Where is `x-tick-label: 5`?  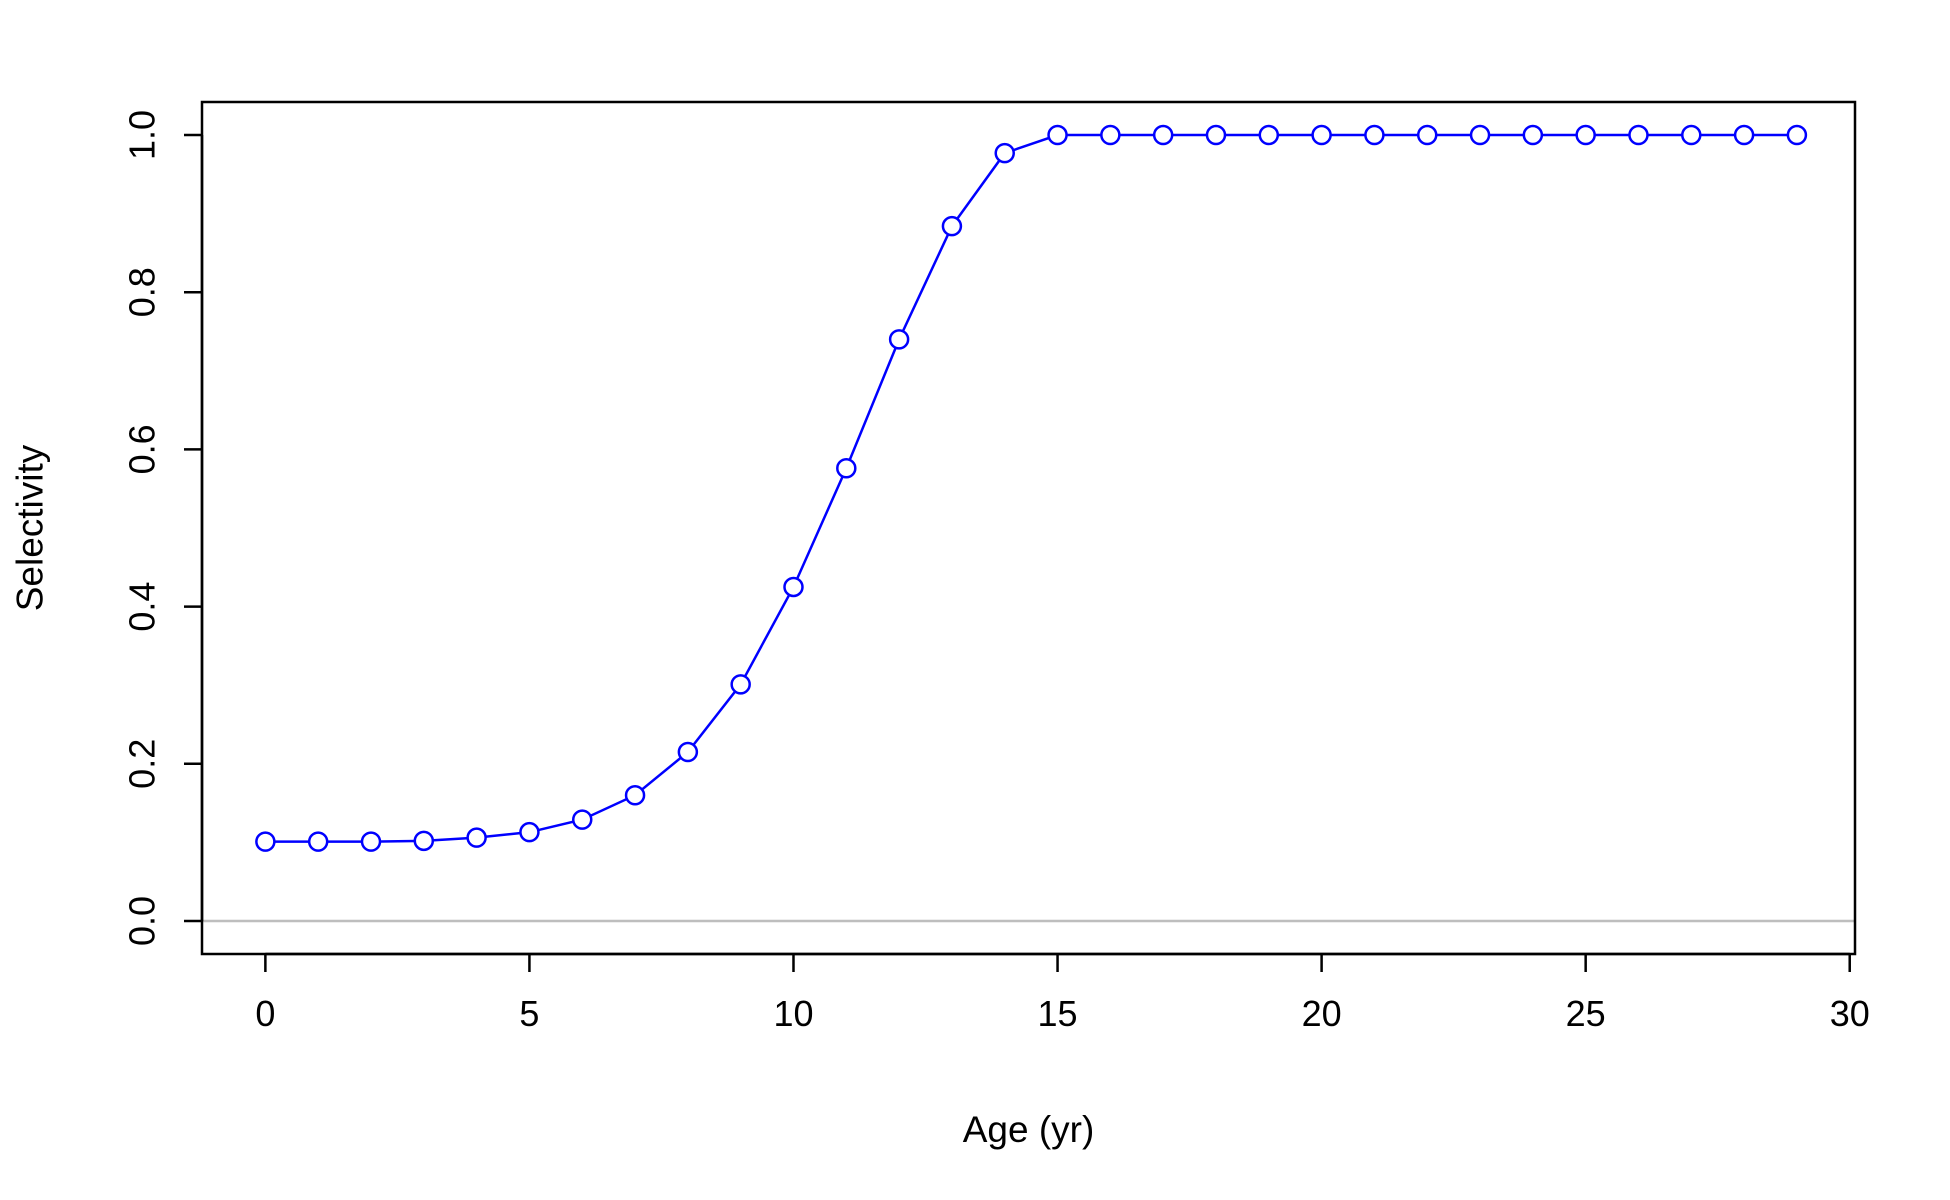 x-tick-label: 5 is located at coordinates (529, 1013).